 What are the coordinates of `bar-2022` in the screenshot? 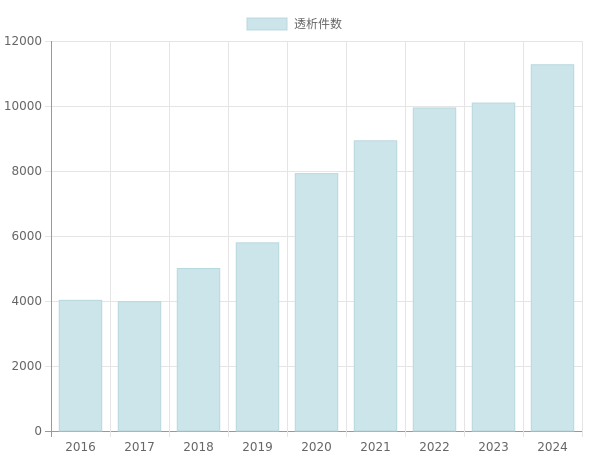 It's located at (434, 269).